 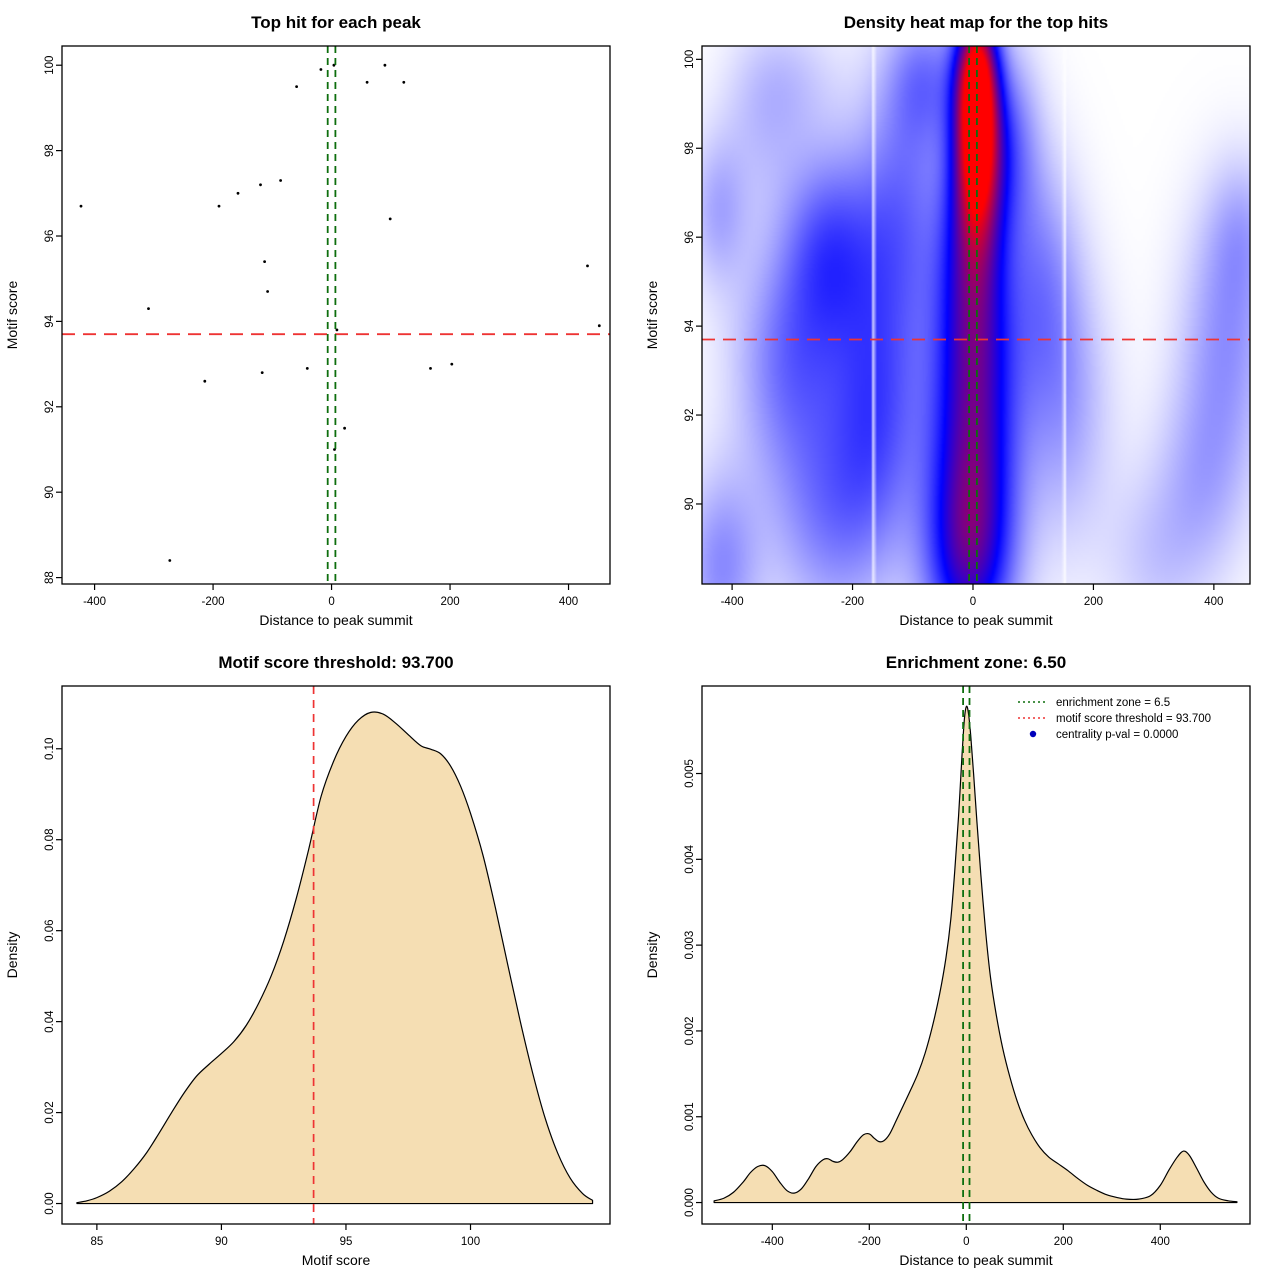 What do you see at coordinates (1113, 703) in the screenshot?
I see `legend-label: enrichment zone = 6.5` at bounding box center [1113, 703].